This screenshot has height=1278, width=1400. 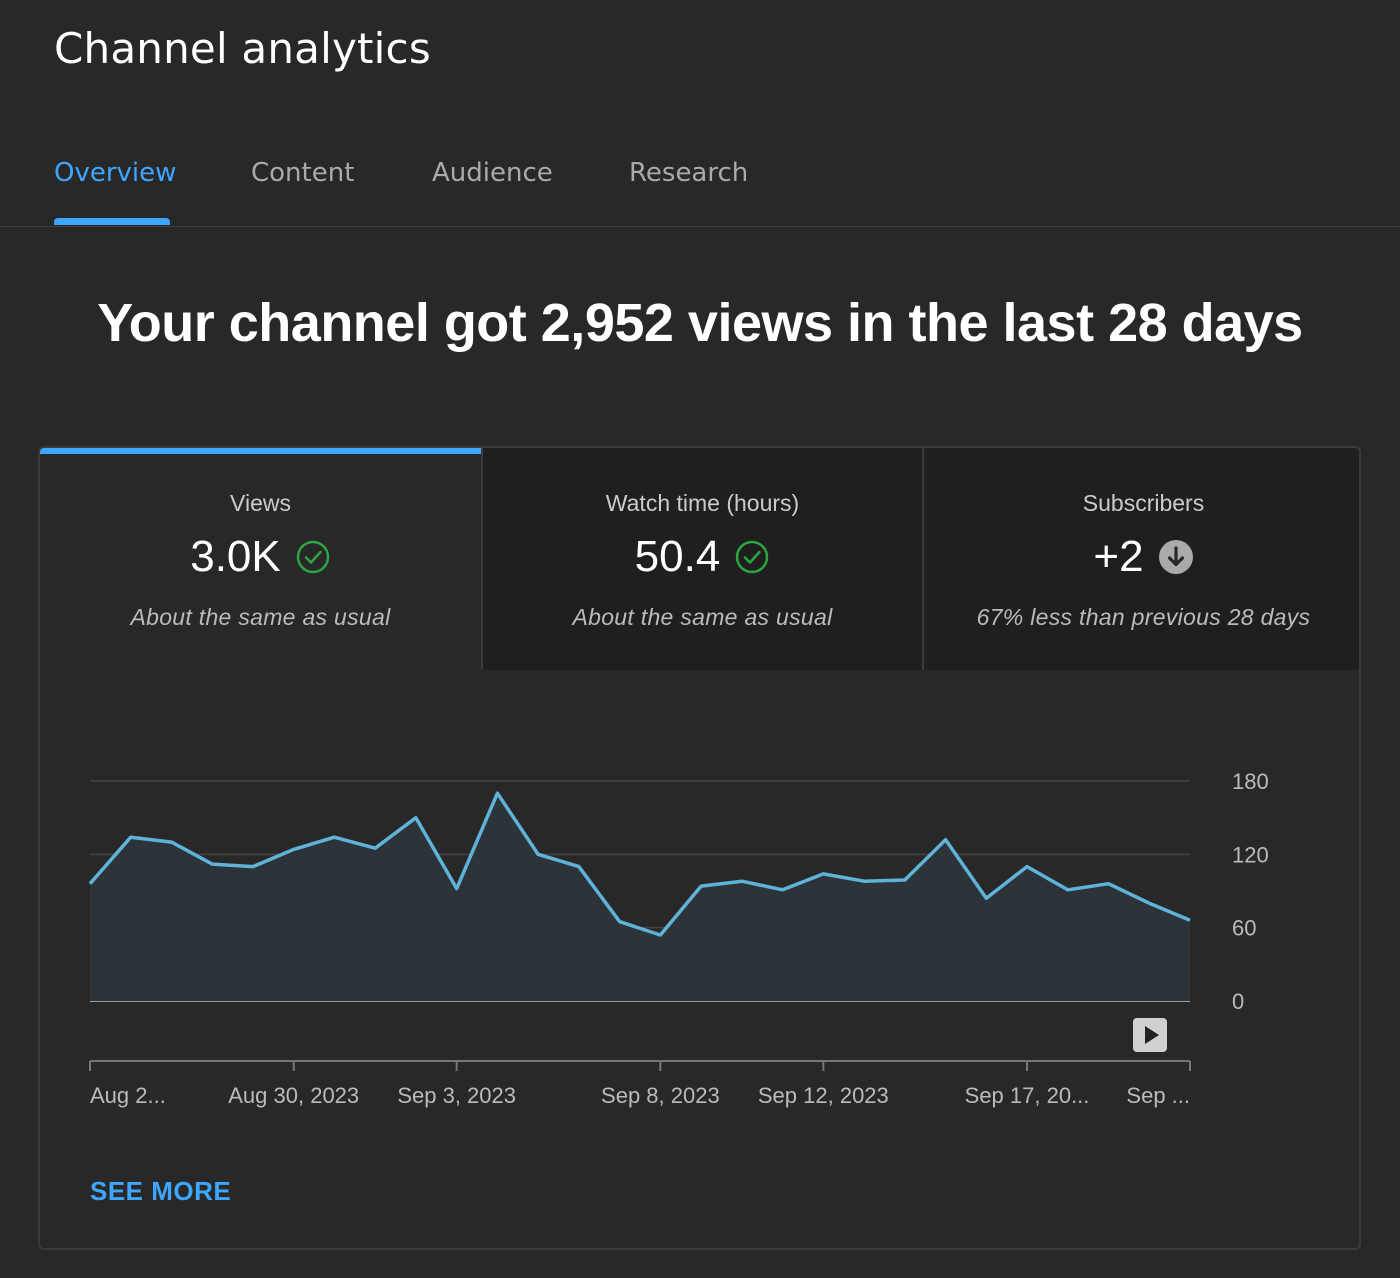 I want to click on y-tick-label: 120, so click(x=1250, y=854).